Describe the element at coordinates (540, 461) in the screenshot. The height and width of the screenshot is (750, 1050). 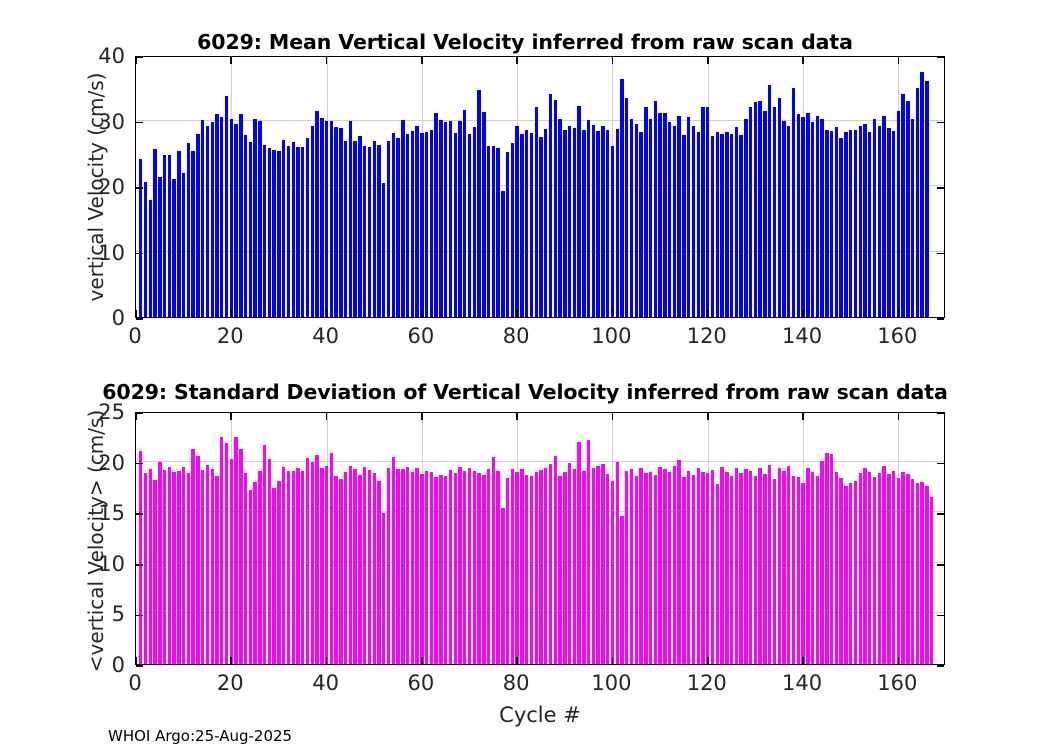
I see `gridline-horizontal` at that location.